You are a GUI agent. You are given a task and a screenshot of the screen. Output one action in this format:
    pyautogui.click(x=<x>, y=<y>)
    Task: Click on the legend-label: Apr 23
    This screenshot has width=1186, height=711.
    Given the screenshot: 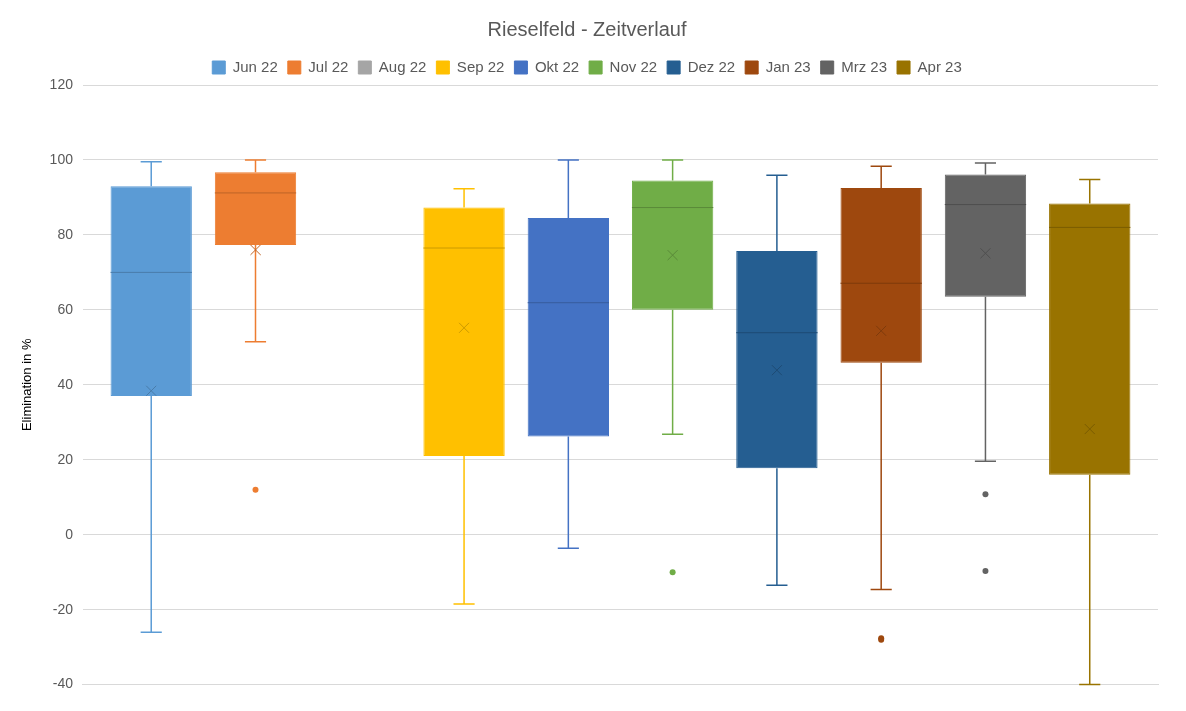 What is the action you would take?
    pyautogui.click(x=939, y=66)
    